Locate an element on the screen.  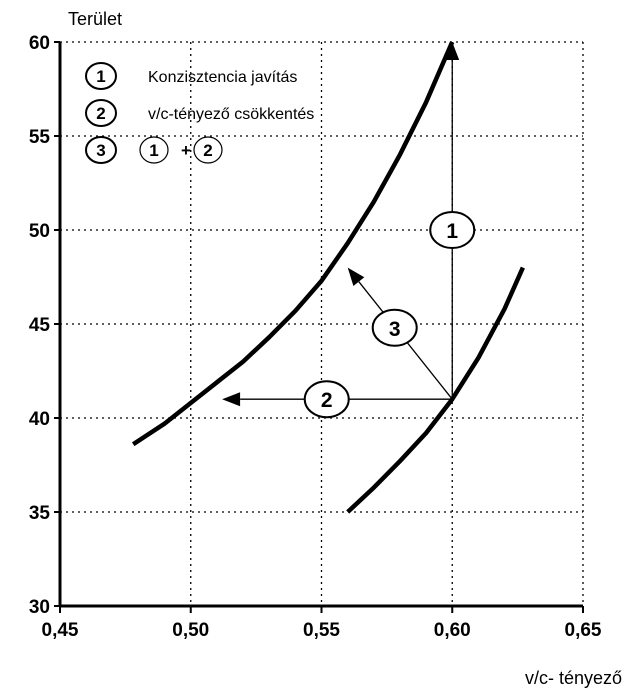
arrow-marker-label-3: 3 is located at coordinates (395, 329).